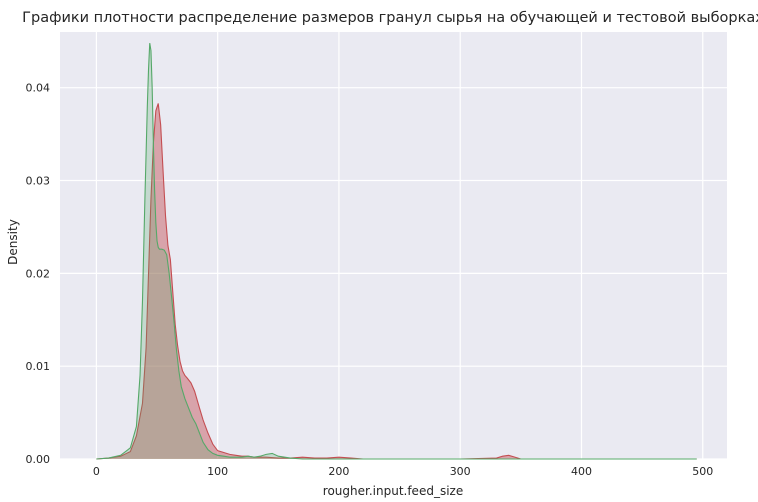 This screenshot has width=758, height=502. What do you see at coordinates (38, 366) in the screenshot?
I see `y-tick-label: 0.01` at bounding box center [38, 366].